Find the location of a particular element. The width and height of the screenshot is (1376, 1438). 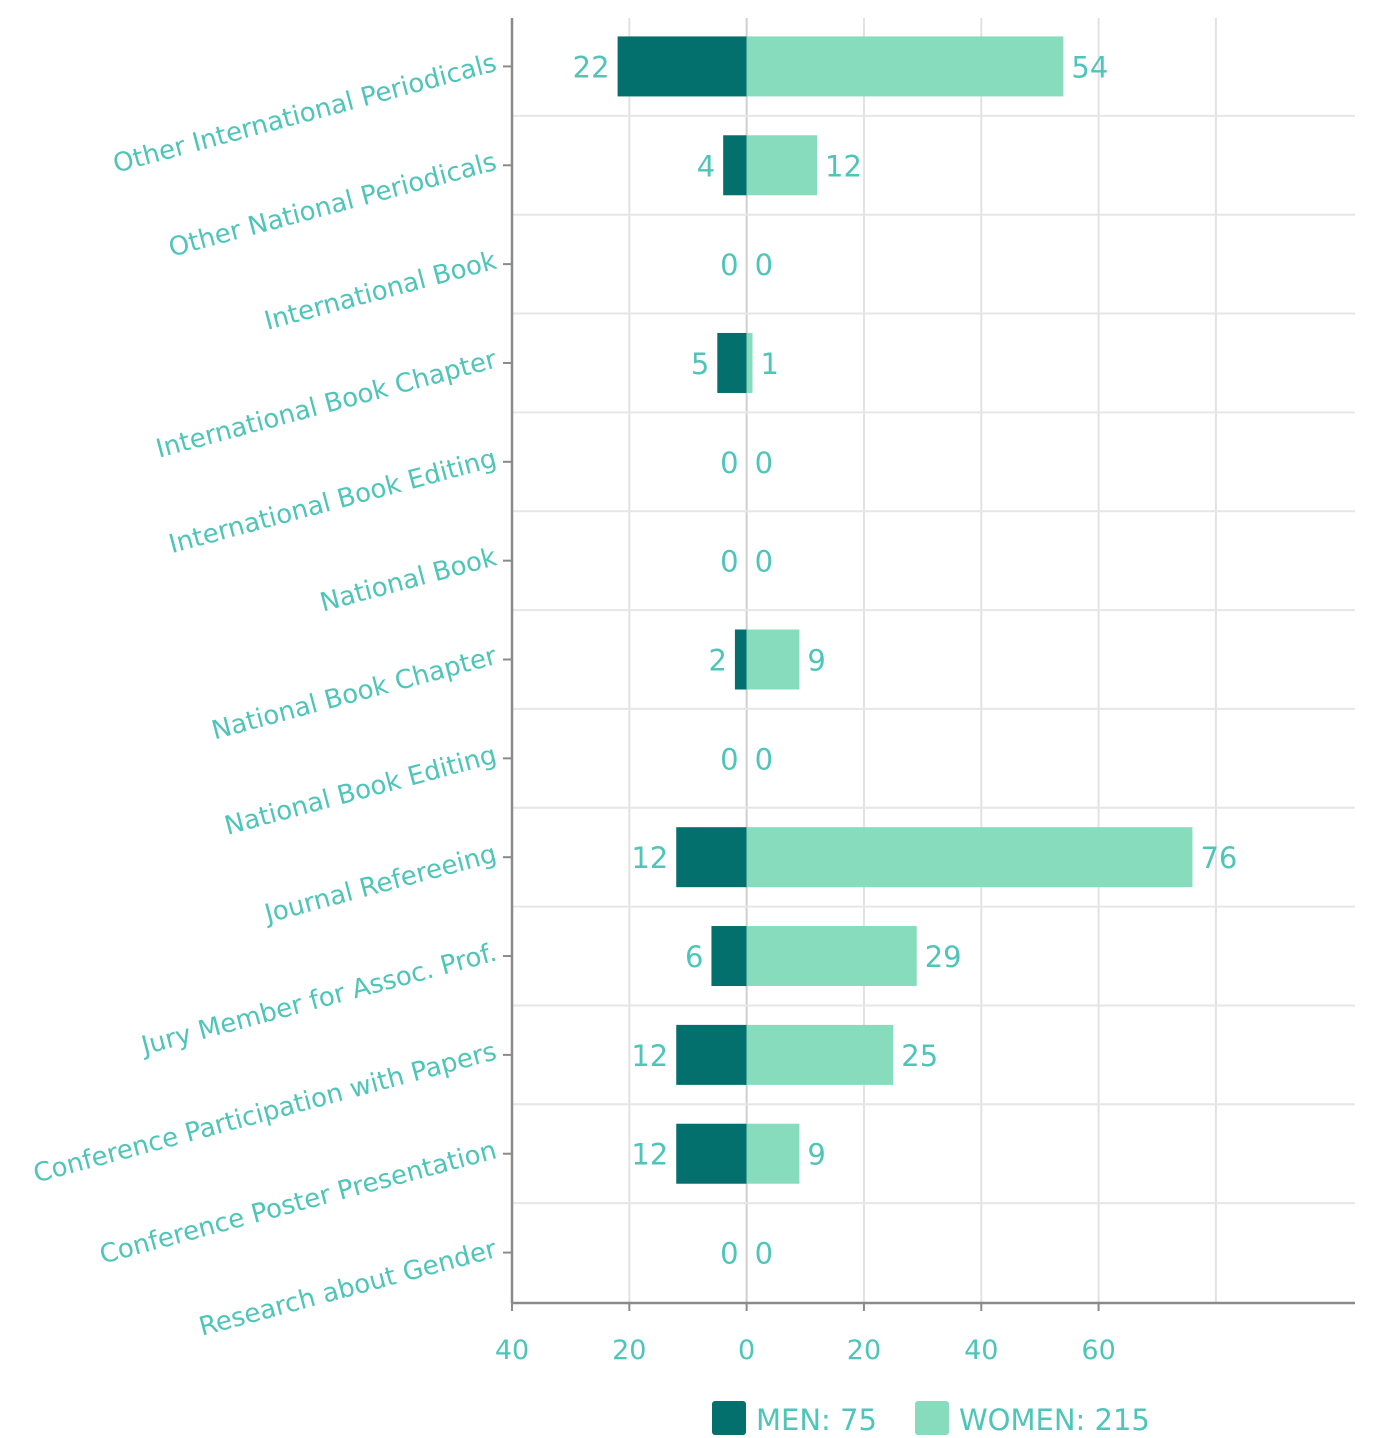

category-label: National Book is located at coordinates (408, 580).